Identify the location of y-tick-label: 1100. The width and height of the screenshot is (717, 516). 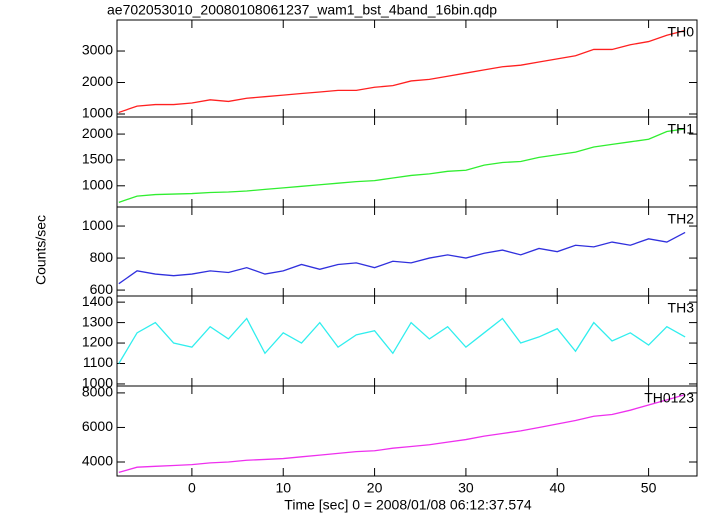
(98, 362).